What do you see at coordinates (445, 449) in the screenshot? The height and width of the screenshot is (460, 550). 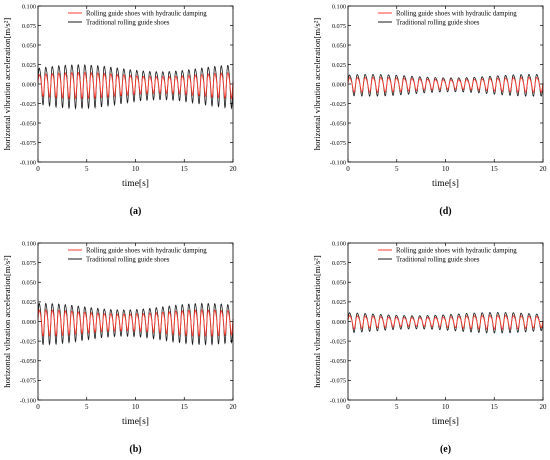 I see `panel-label: (e)` at bounding box center [445, 449].